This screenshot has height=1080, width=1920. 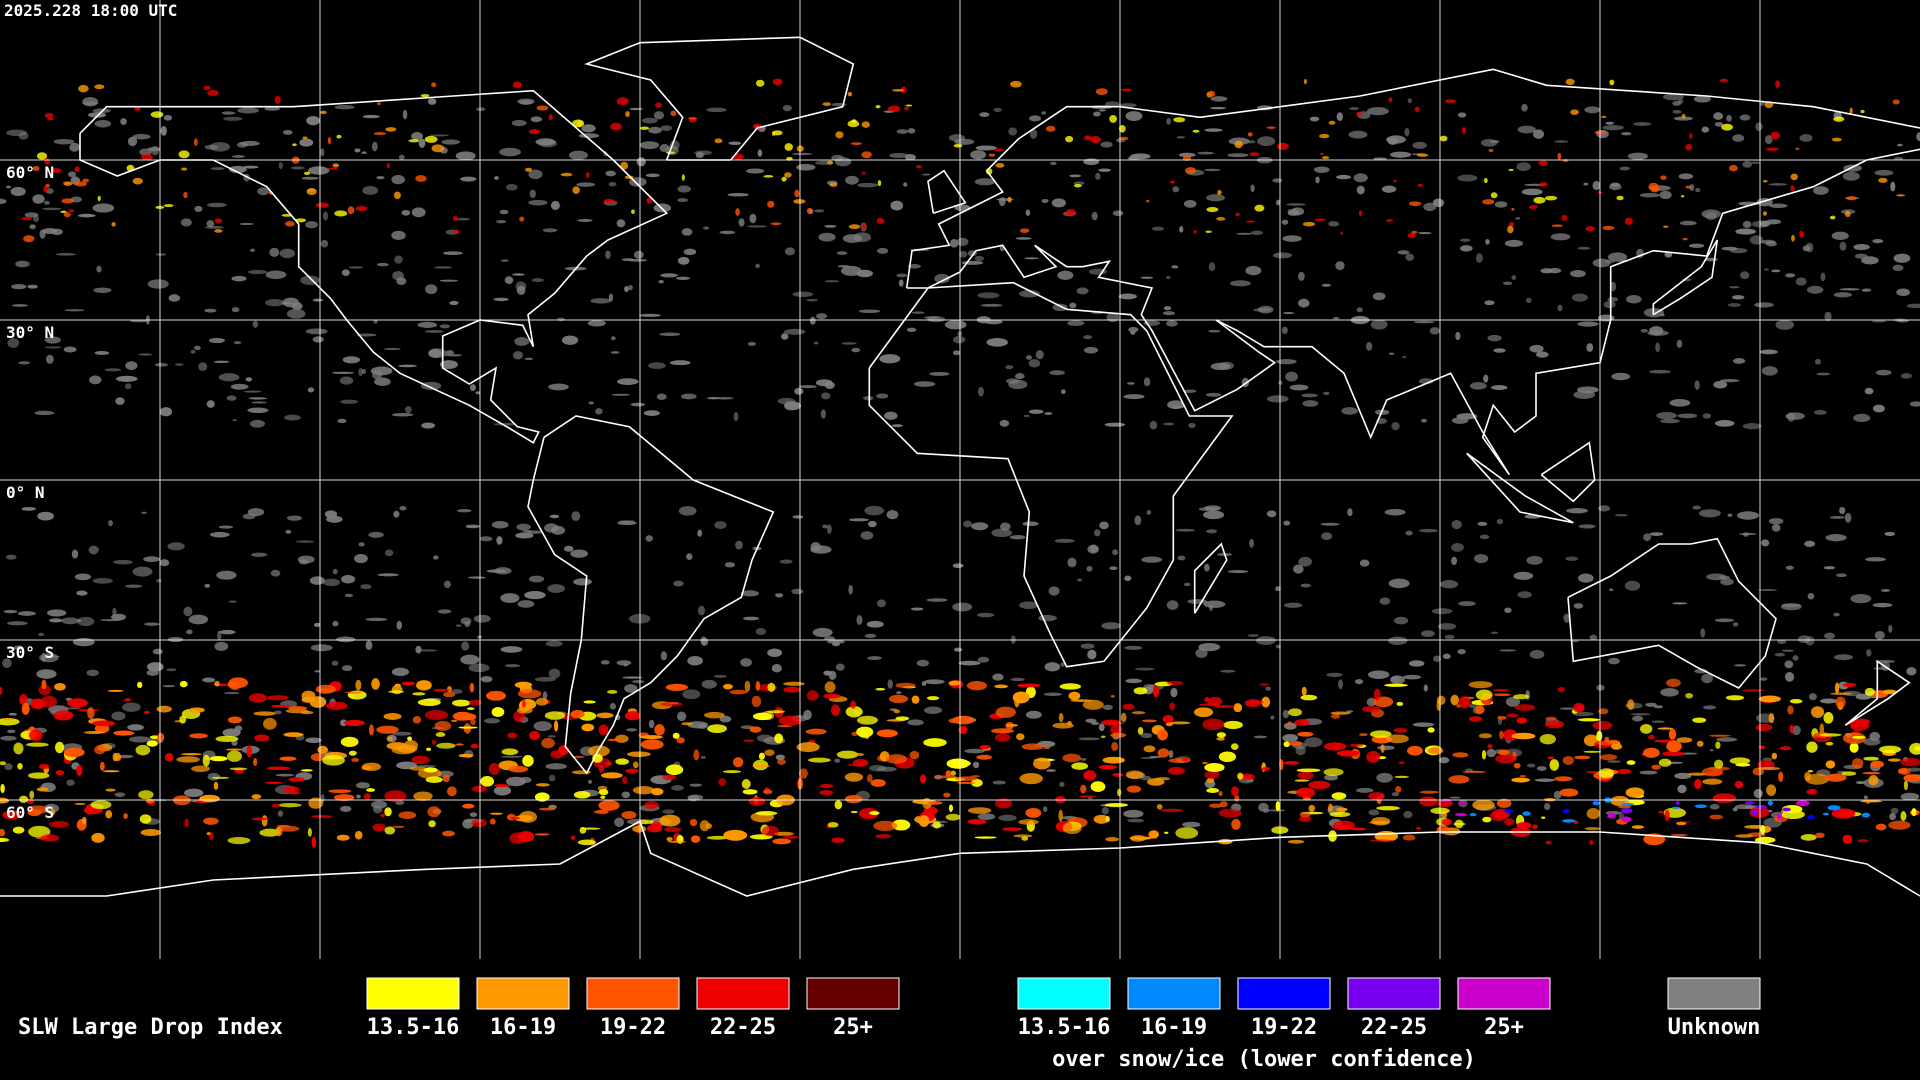 I want to click on coastline, so click(x=1877, y=692).